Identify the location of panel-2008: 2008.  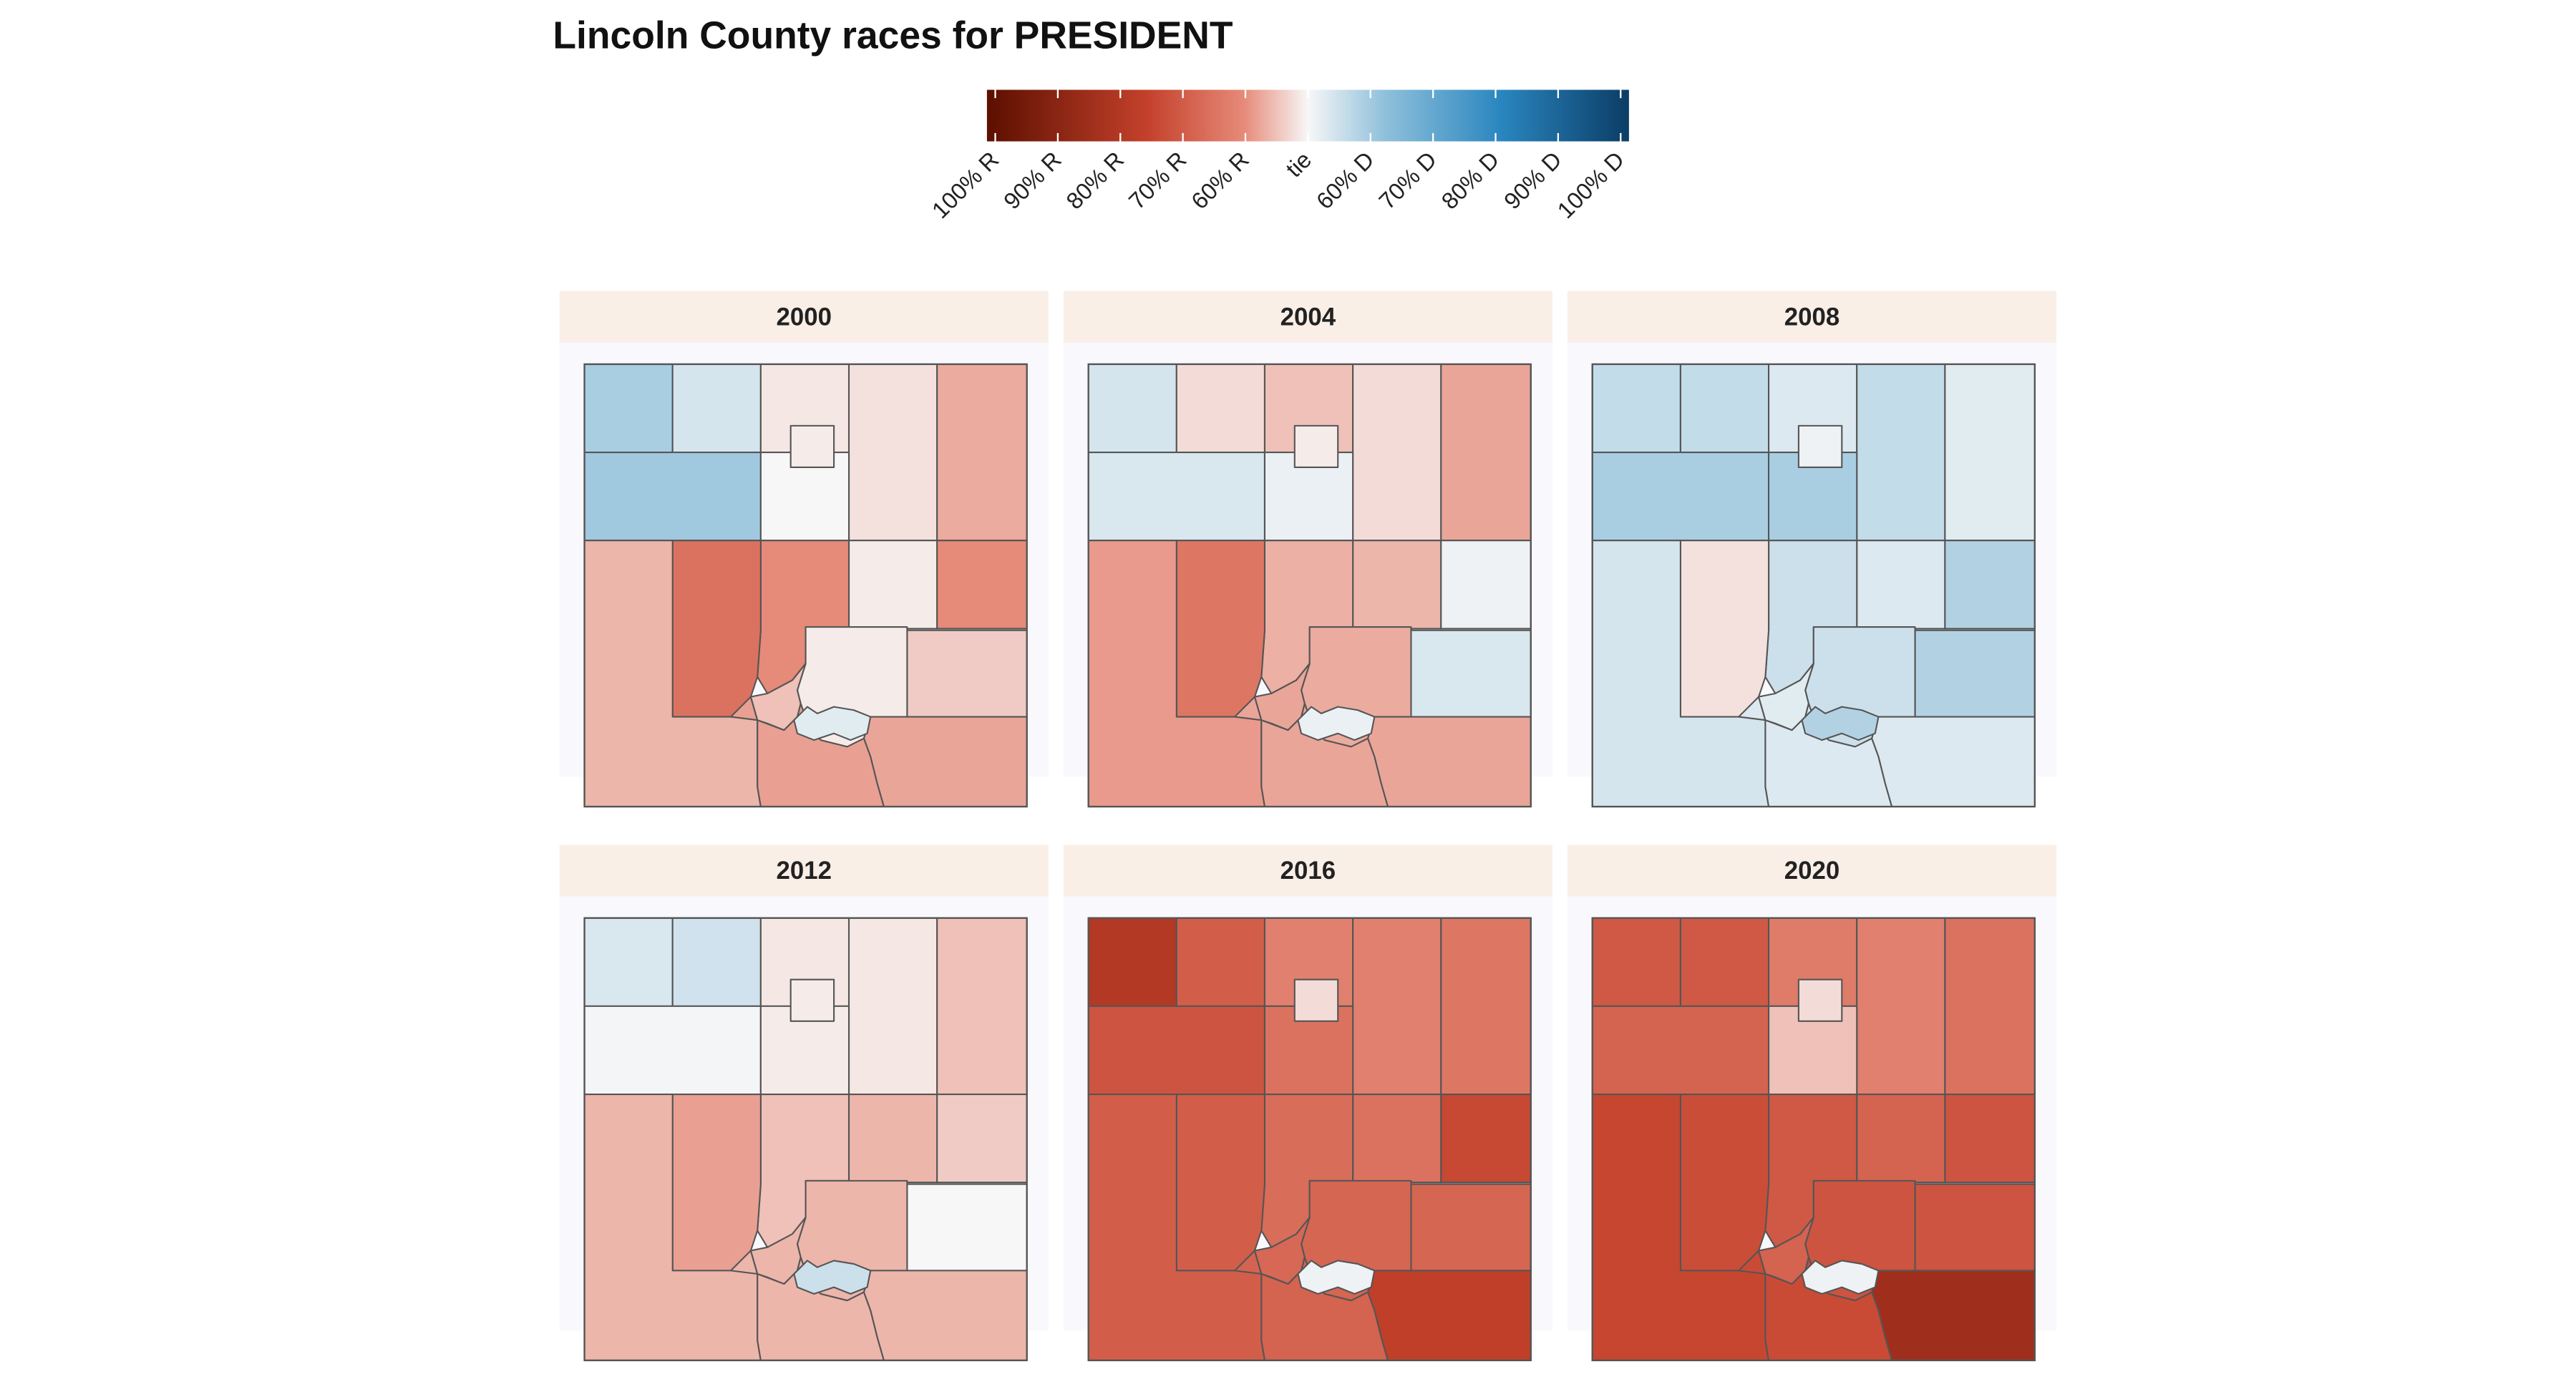
(1812, 550).